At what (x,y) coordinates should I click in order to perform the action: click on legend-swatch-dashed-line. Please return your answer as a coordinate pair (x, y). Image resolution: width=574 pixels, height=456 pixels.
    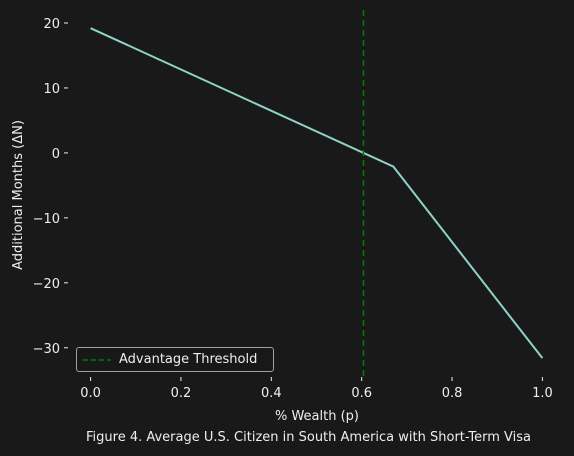
    Looking at the image, I should click on (97, 359).